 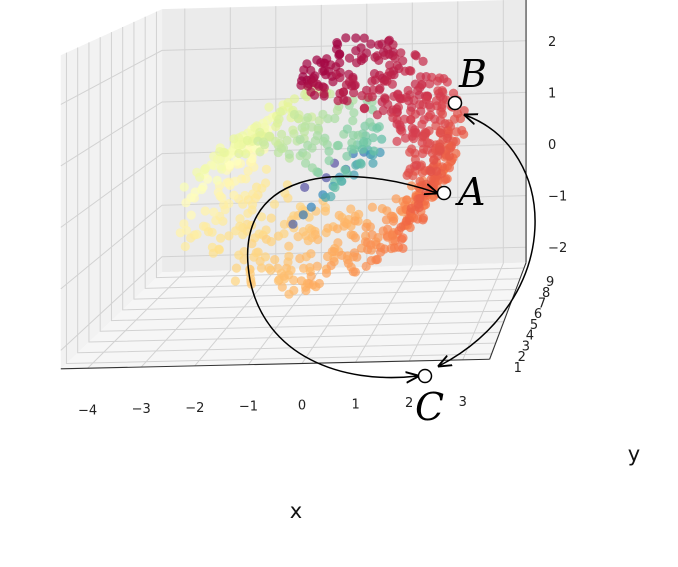 I want to click on x-tick-label: −1, so click(x=248, y=407).